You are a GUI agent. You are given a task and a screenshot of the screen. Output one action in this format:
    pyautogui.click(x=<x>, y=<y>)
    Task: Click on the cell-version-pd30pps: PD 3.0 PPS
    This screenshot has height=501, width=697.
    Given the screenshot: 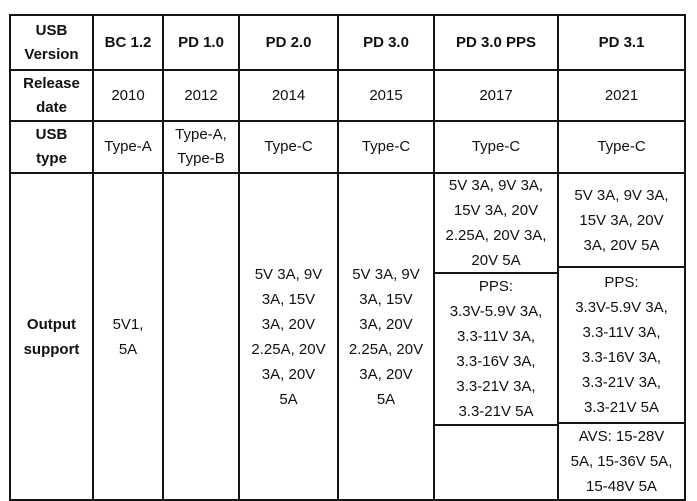 What is the action you would take?
    pyautogui.click(x=497, y=42)
    